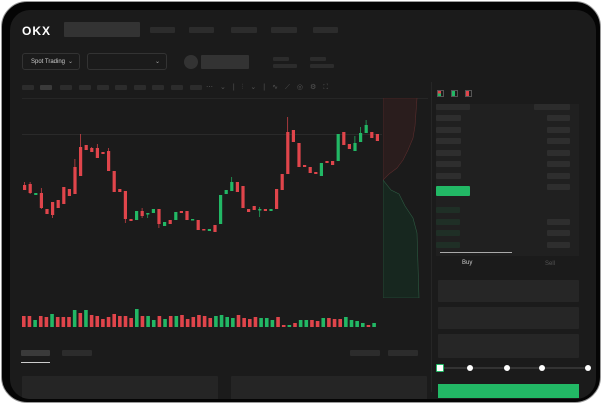 Image resolution: width=603 pixels, height=405 pixels. I want to click on amount-input, so click(508, 318).